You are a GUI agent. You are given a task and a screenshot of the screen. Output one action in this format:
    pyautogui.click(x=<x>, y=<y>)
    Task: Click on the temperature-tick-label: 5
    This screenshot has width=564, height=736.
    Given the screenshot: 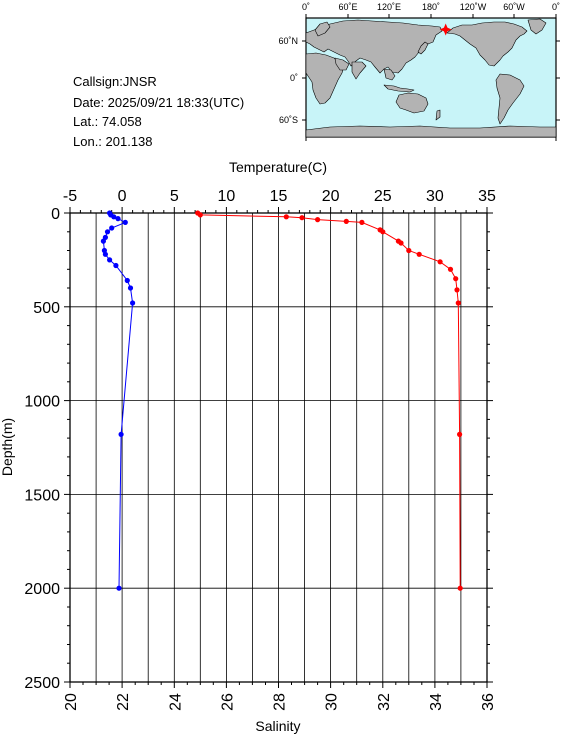 What is the action you would take?
    pyautogui.click(x=174, y=196)
    